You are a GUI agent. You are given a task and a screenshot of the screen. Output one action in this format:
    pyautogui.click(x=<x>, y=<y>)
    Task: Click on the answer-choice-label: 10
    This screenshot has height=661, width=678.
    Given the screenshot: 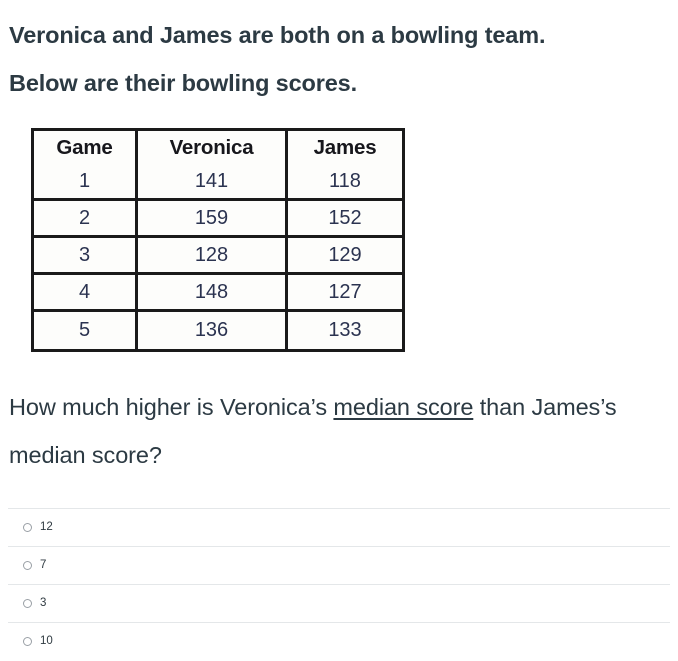 What is the action you would take?
    pyautogui.click(x=46, y=640)
    